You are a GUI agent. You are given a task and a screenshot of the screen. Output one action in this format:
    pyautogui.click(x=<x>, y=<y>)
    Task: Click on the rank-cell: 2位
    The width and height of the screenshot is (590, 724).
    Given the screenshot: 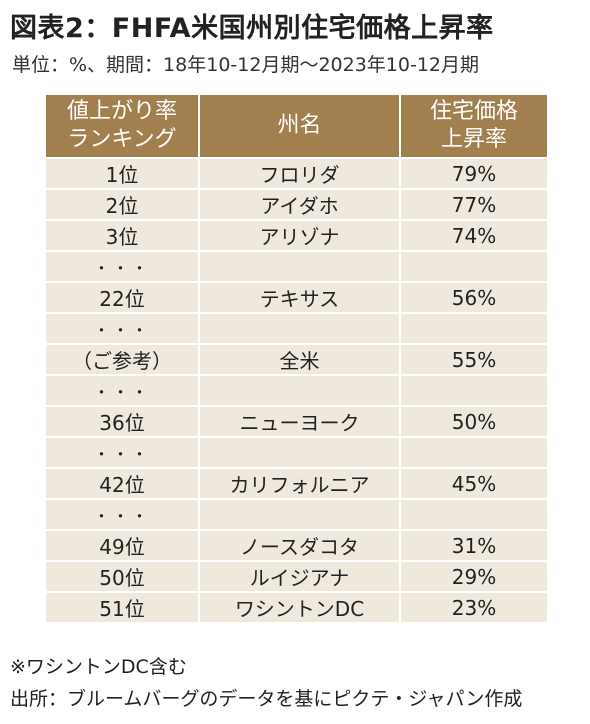 What is the action you would take?
    pyautogui.click(x=122, y=204)
    